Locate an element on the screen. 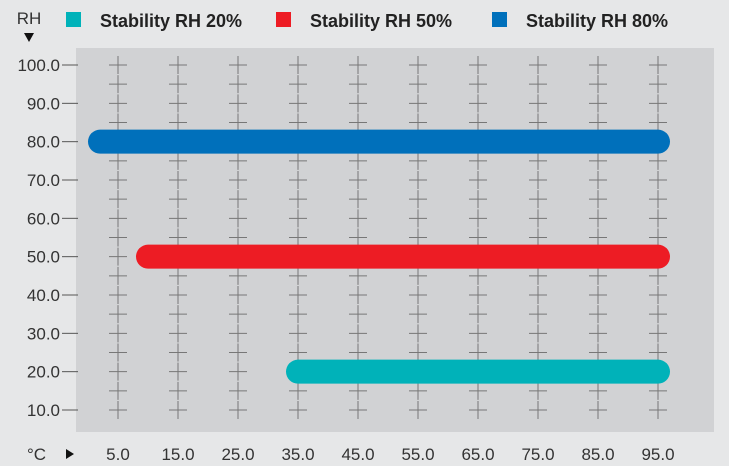 Image resolution: width=729 pixels, height=466 pixels. x-tick-label: 25.0 is located at coordinates (237, 454).